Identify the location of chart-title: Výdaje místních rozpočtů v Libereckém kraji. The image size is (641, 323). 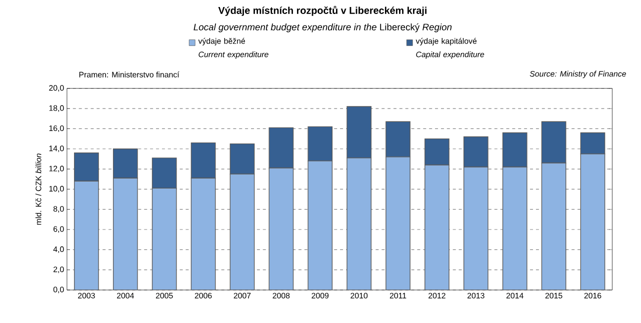
(322, 11).